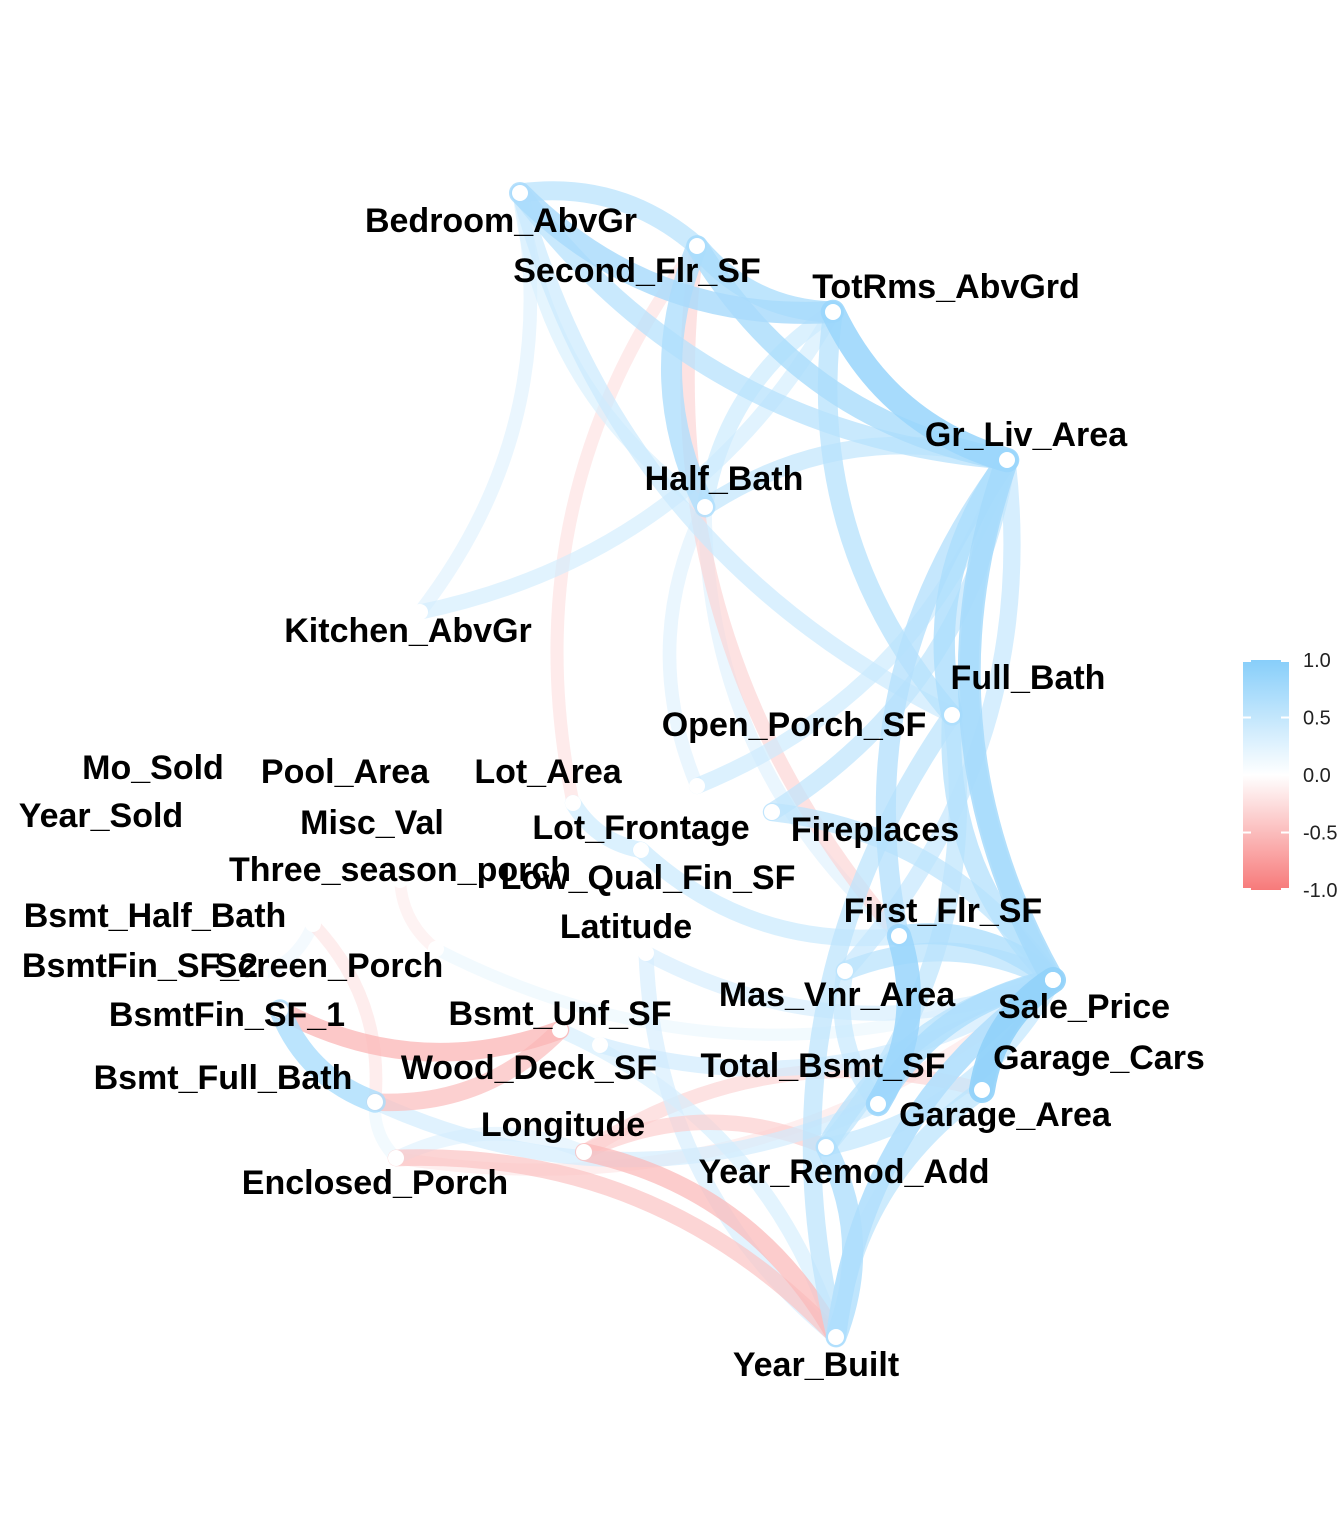 The width and height of the screenshot is (1344, 1536). Describe the element at coordinates (648, 885) in the screenshot. I see `node-point-Low_Qual_Fin_SF` at that location.